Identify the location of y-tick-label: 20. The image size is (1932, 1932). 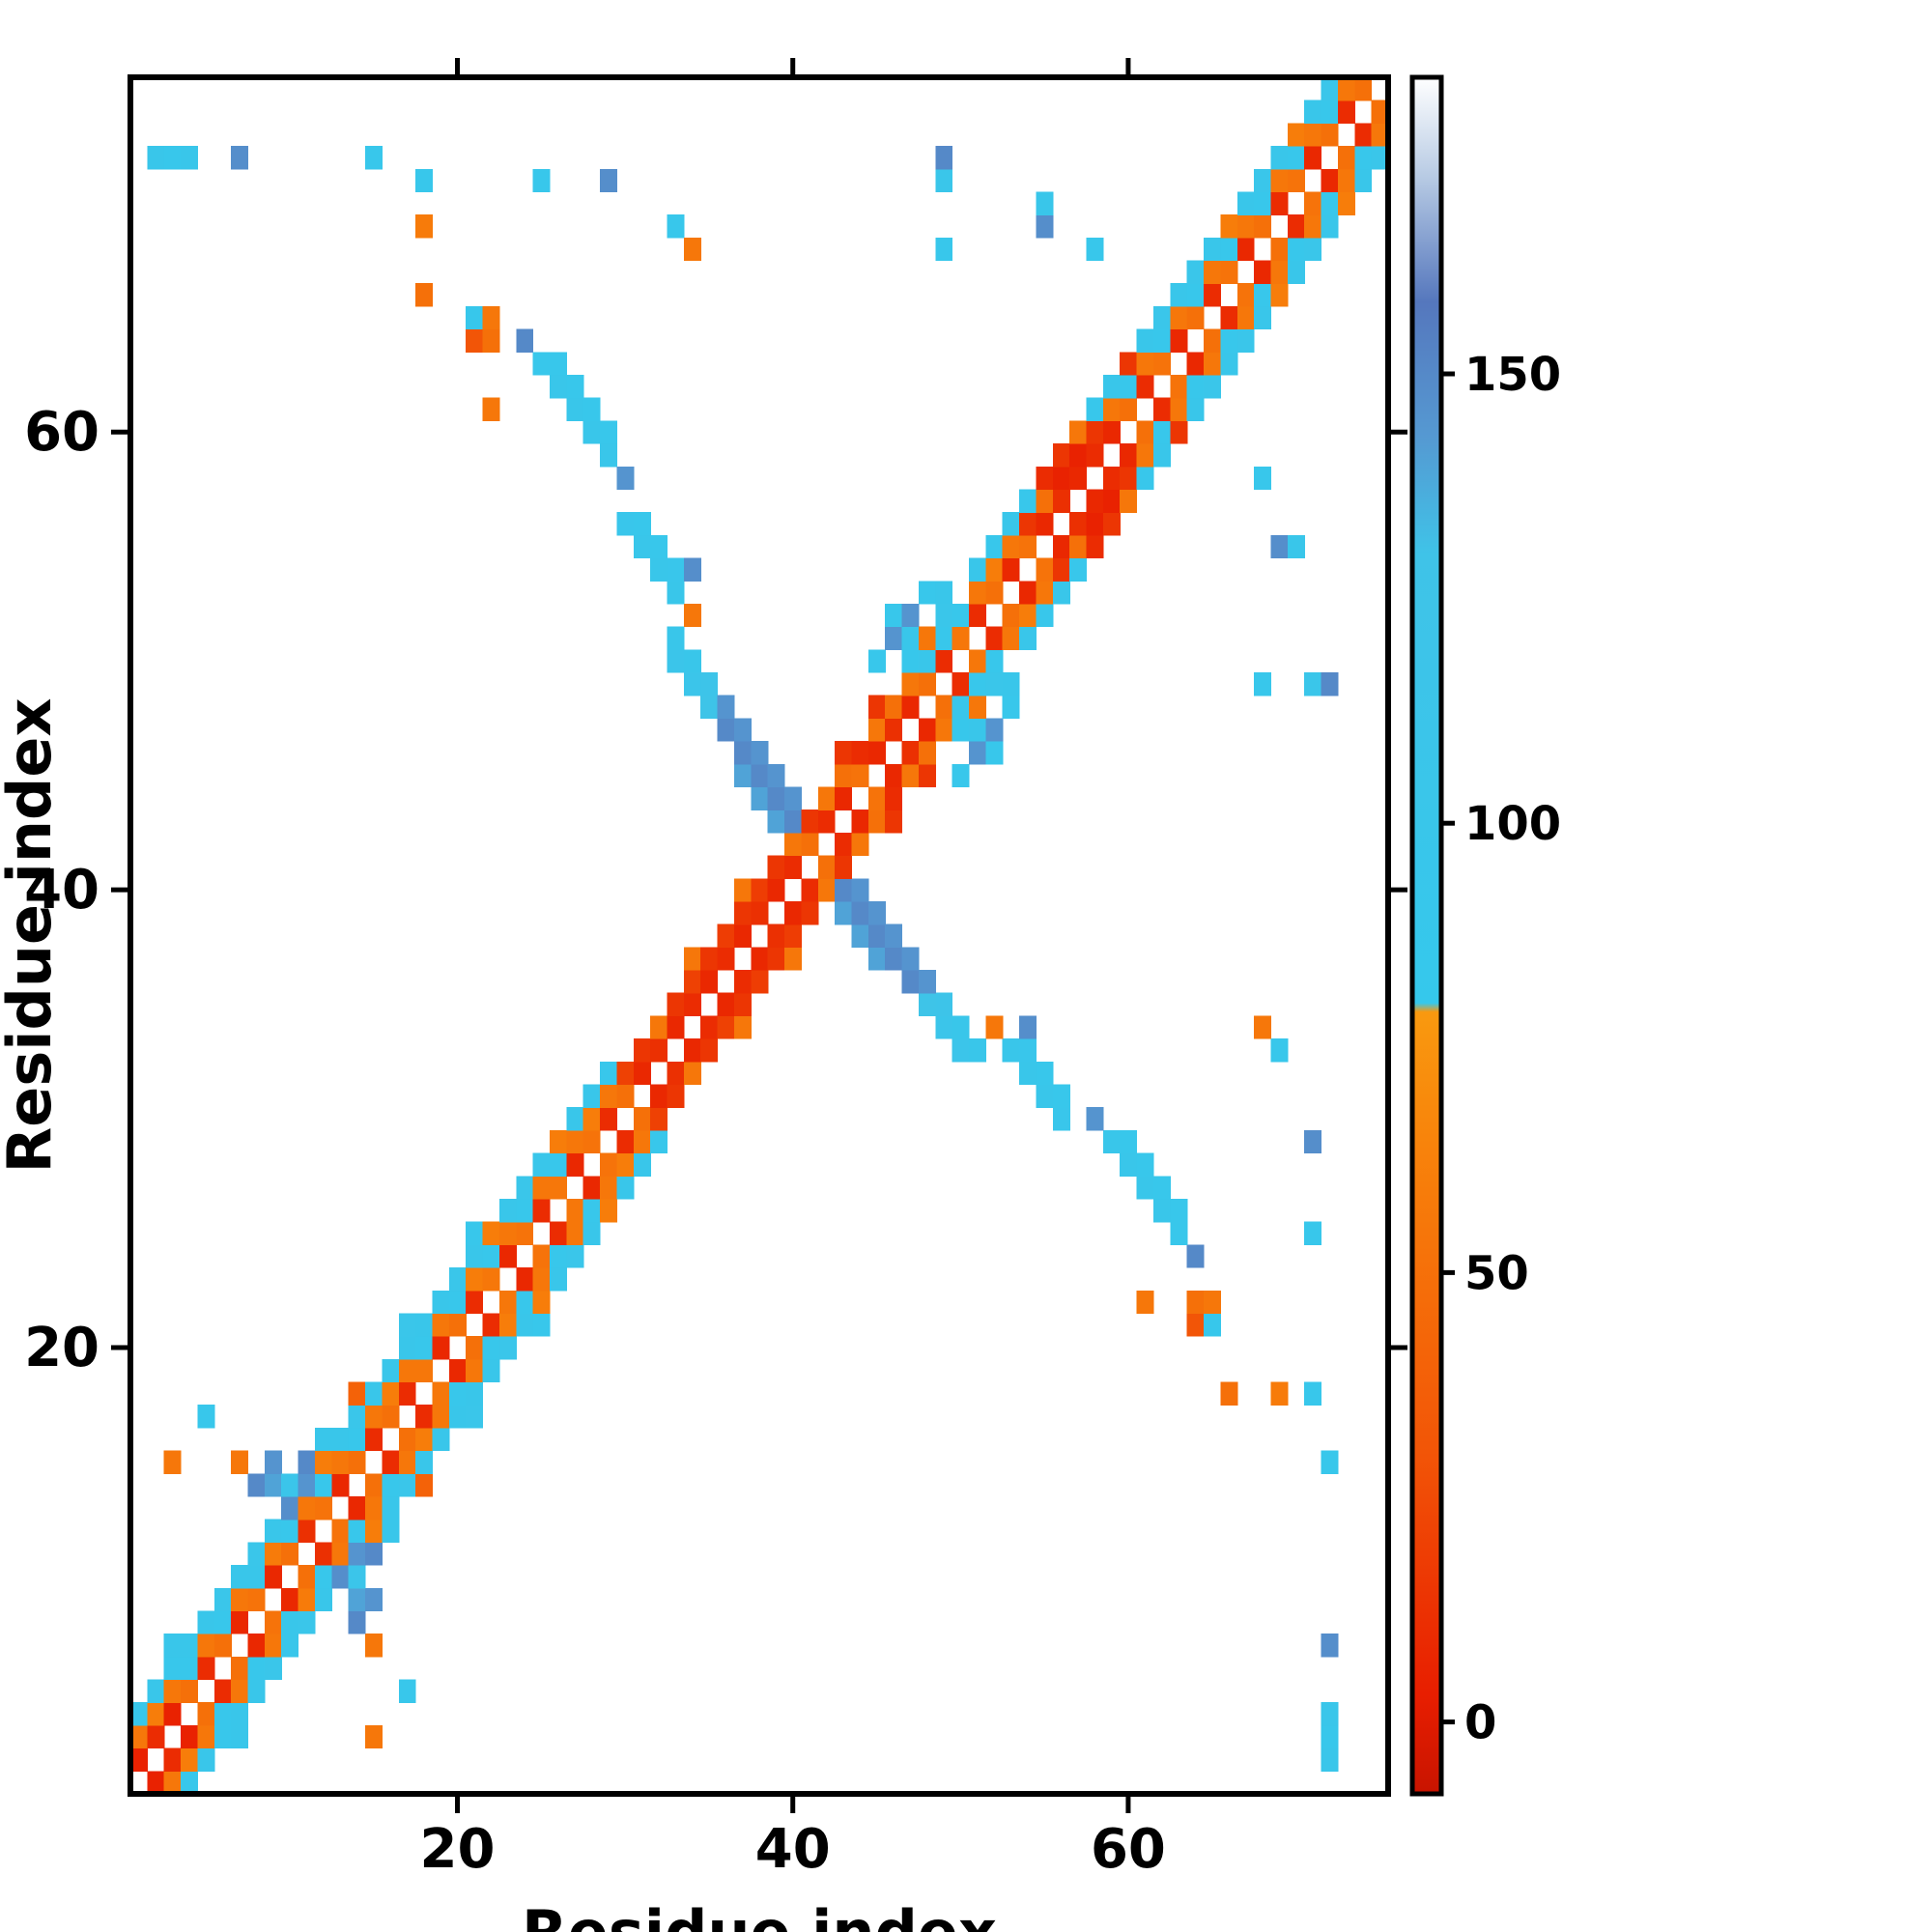
(61, 1348).